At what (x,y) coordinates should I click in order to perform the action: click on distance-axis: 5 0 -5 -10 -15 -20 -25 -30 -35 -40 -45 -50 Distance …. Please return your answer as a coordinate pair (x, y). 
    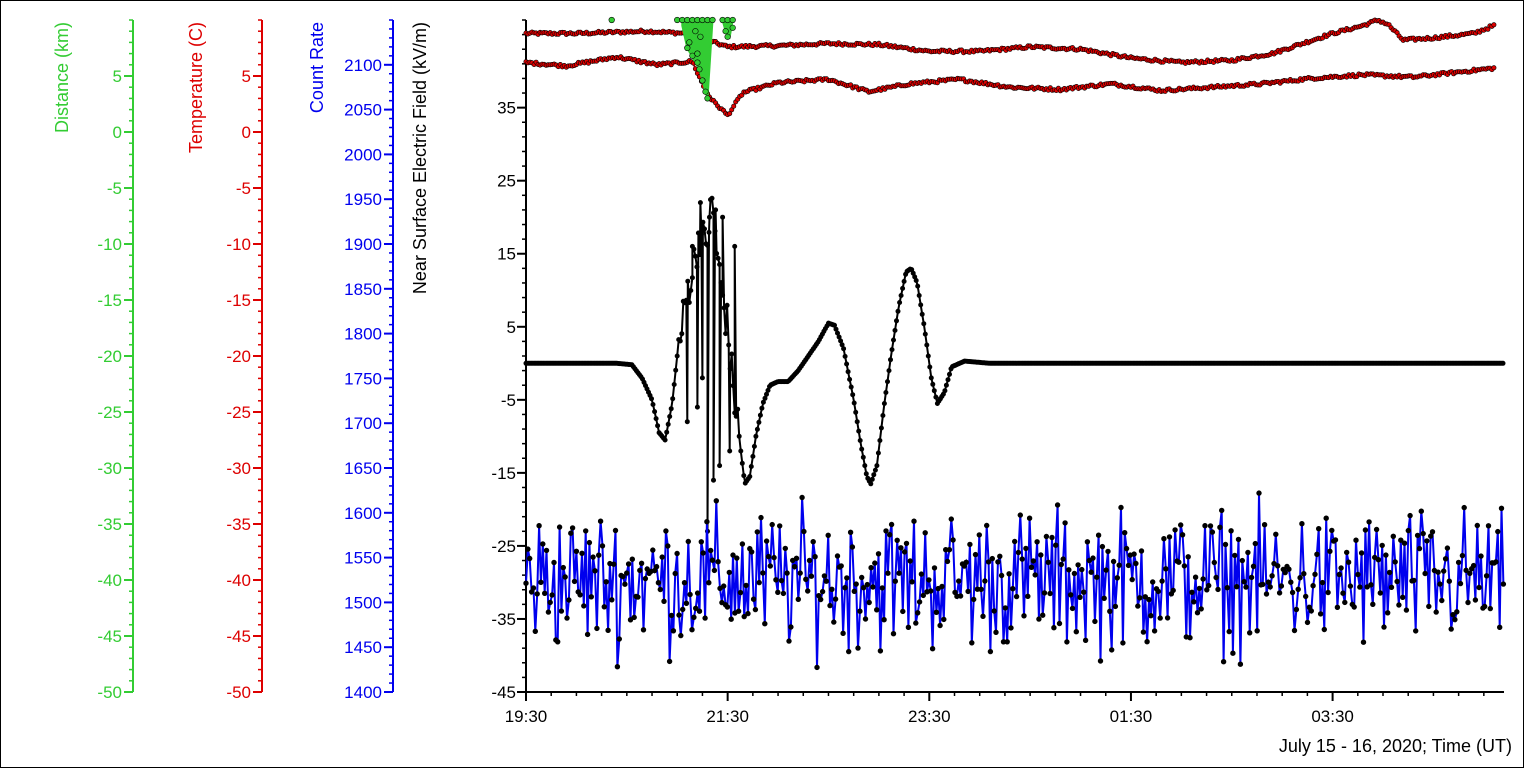
    Looking at the image, I should click on (93, 360).